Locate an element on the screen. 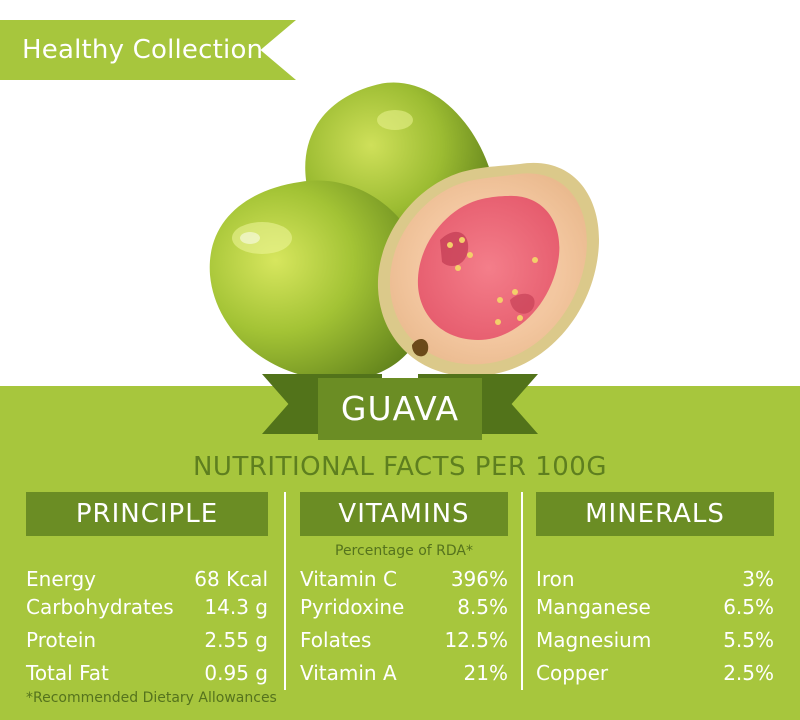 The image size is (800, 720). nutrient-label: Vitamin C is located at coordinates (348, 579).